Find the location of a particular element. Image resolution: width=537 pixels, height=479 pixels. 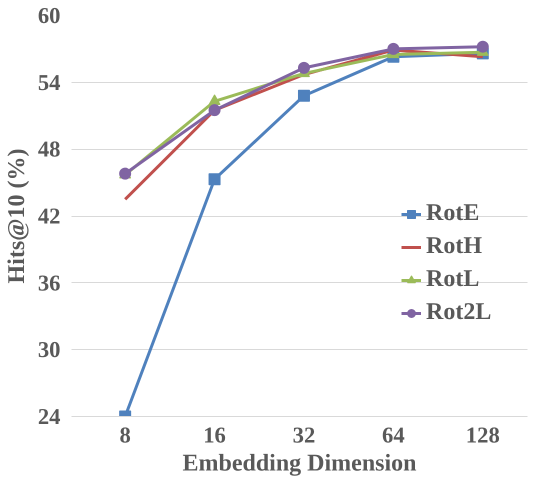

y-tick-label: 24 is located at coordinates (49, 416).